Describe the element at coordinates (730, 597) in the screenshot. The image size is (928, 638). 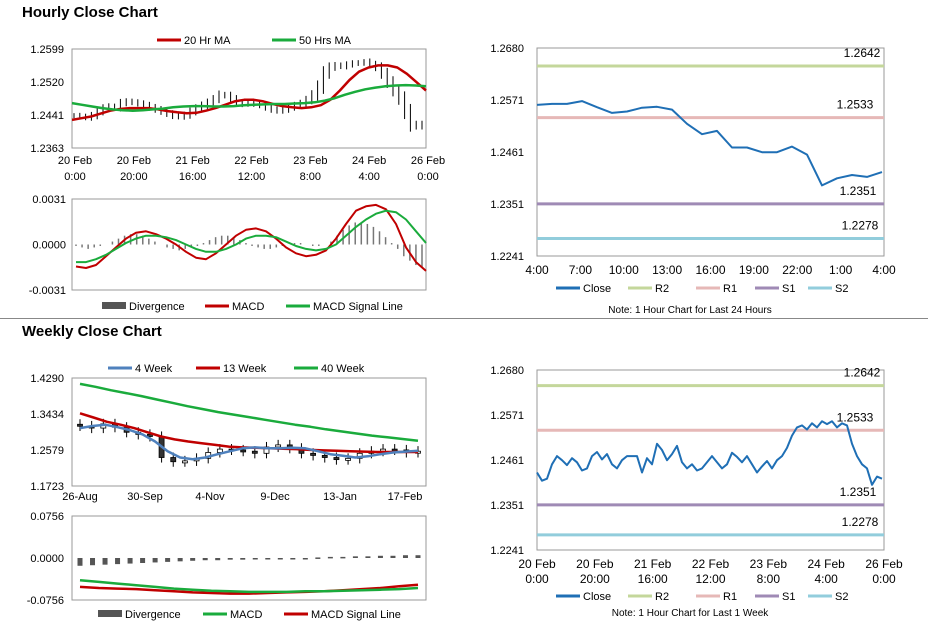
I see `weekly-close-legend-r1-label: R1` at that location.